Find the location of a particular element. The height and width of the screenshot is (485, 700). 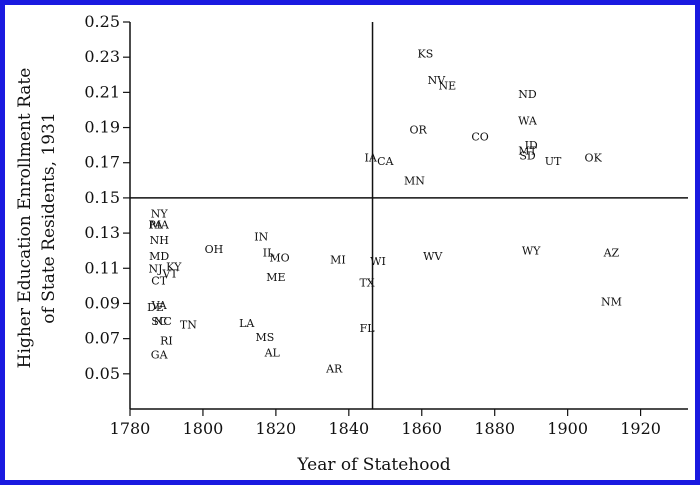

point-label-me: ME is located at coordinates (275, 277).